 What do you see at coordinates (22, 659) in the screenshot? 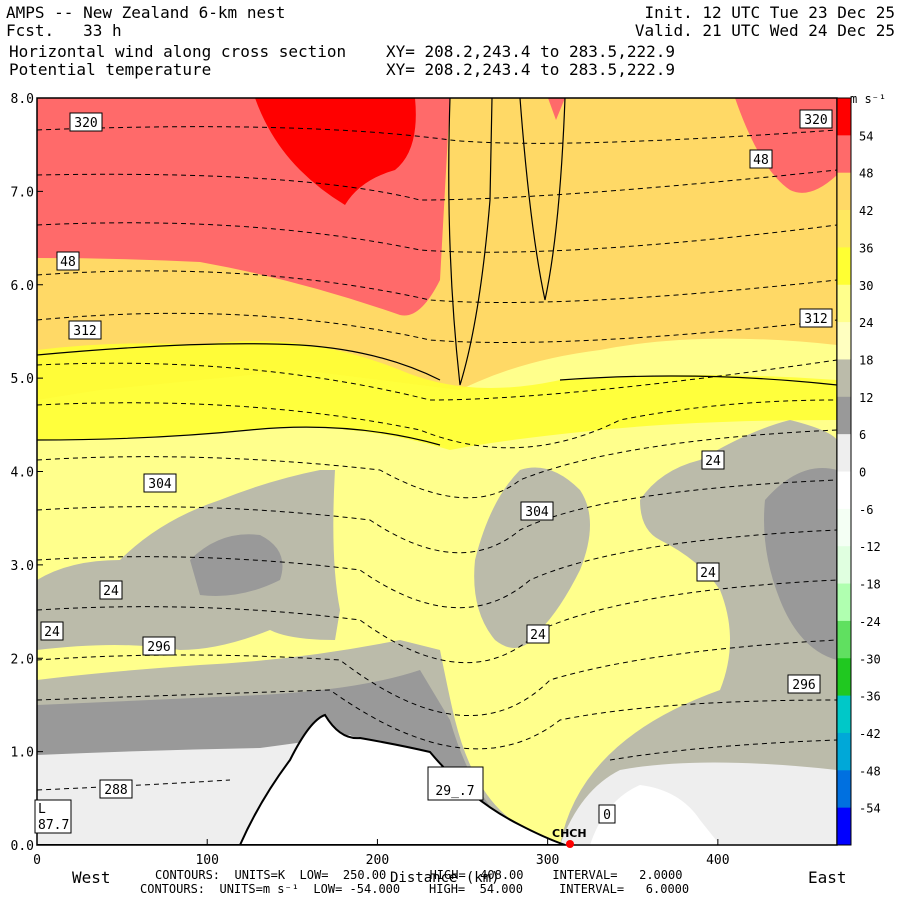
I see `y-tick-label: 2.0` at bounding box center [22, 659].